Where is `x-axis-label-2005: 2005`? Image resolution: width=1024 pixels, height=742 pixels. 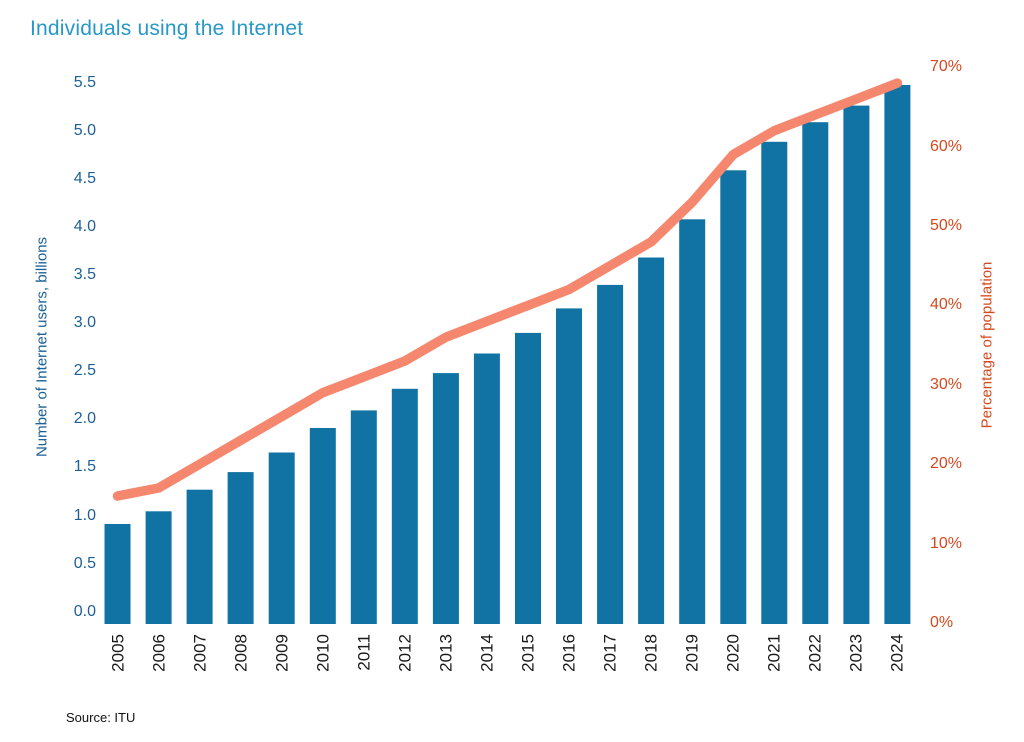
x-axis-label-2005: 2005 is located at coordinates (117, 653).